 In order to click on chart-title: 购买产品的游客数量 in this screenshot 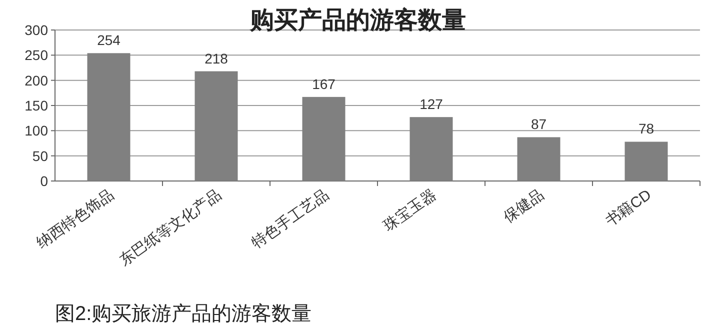, I will do `click(357, 20)`.